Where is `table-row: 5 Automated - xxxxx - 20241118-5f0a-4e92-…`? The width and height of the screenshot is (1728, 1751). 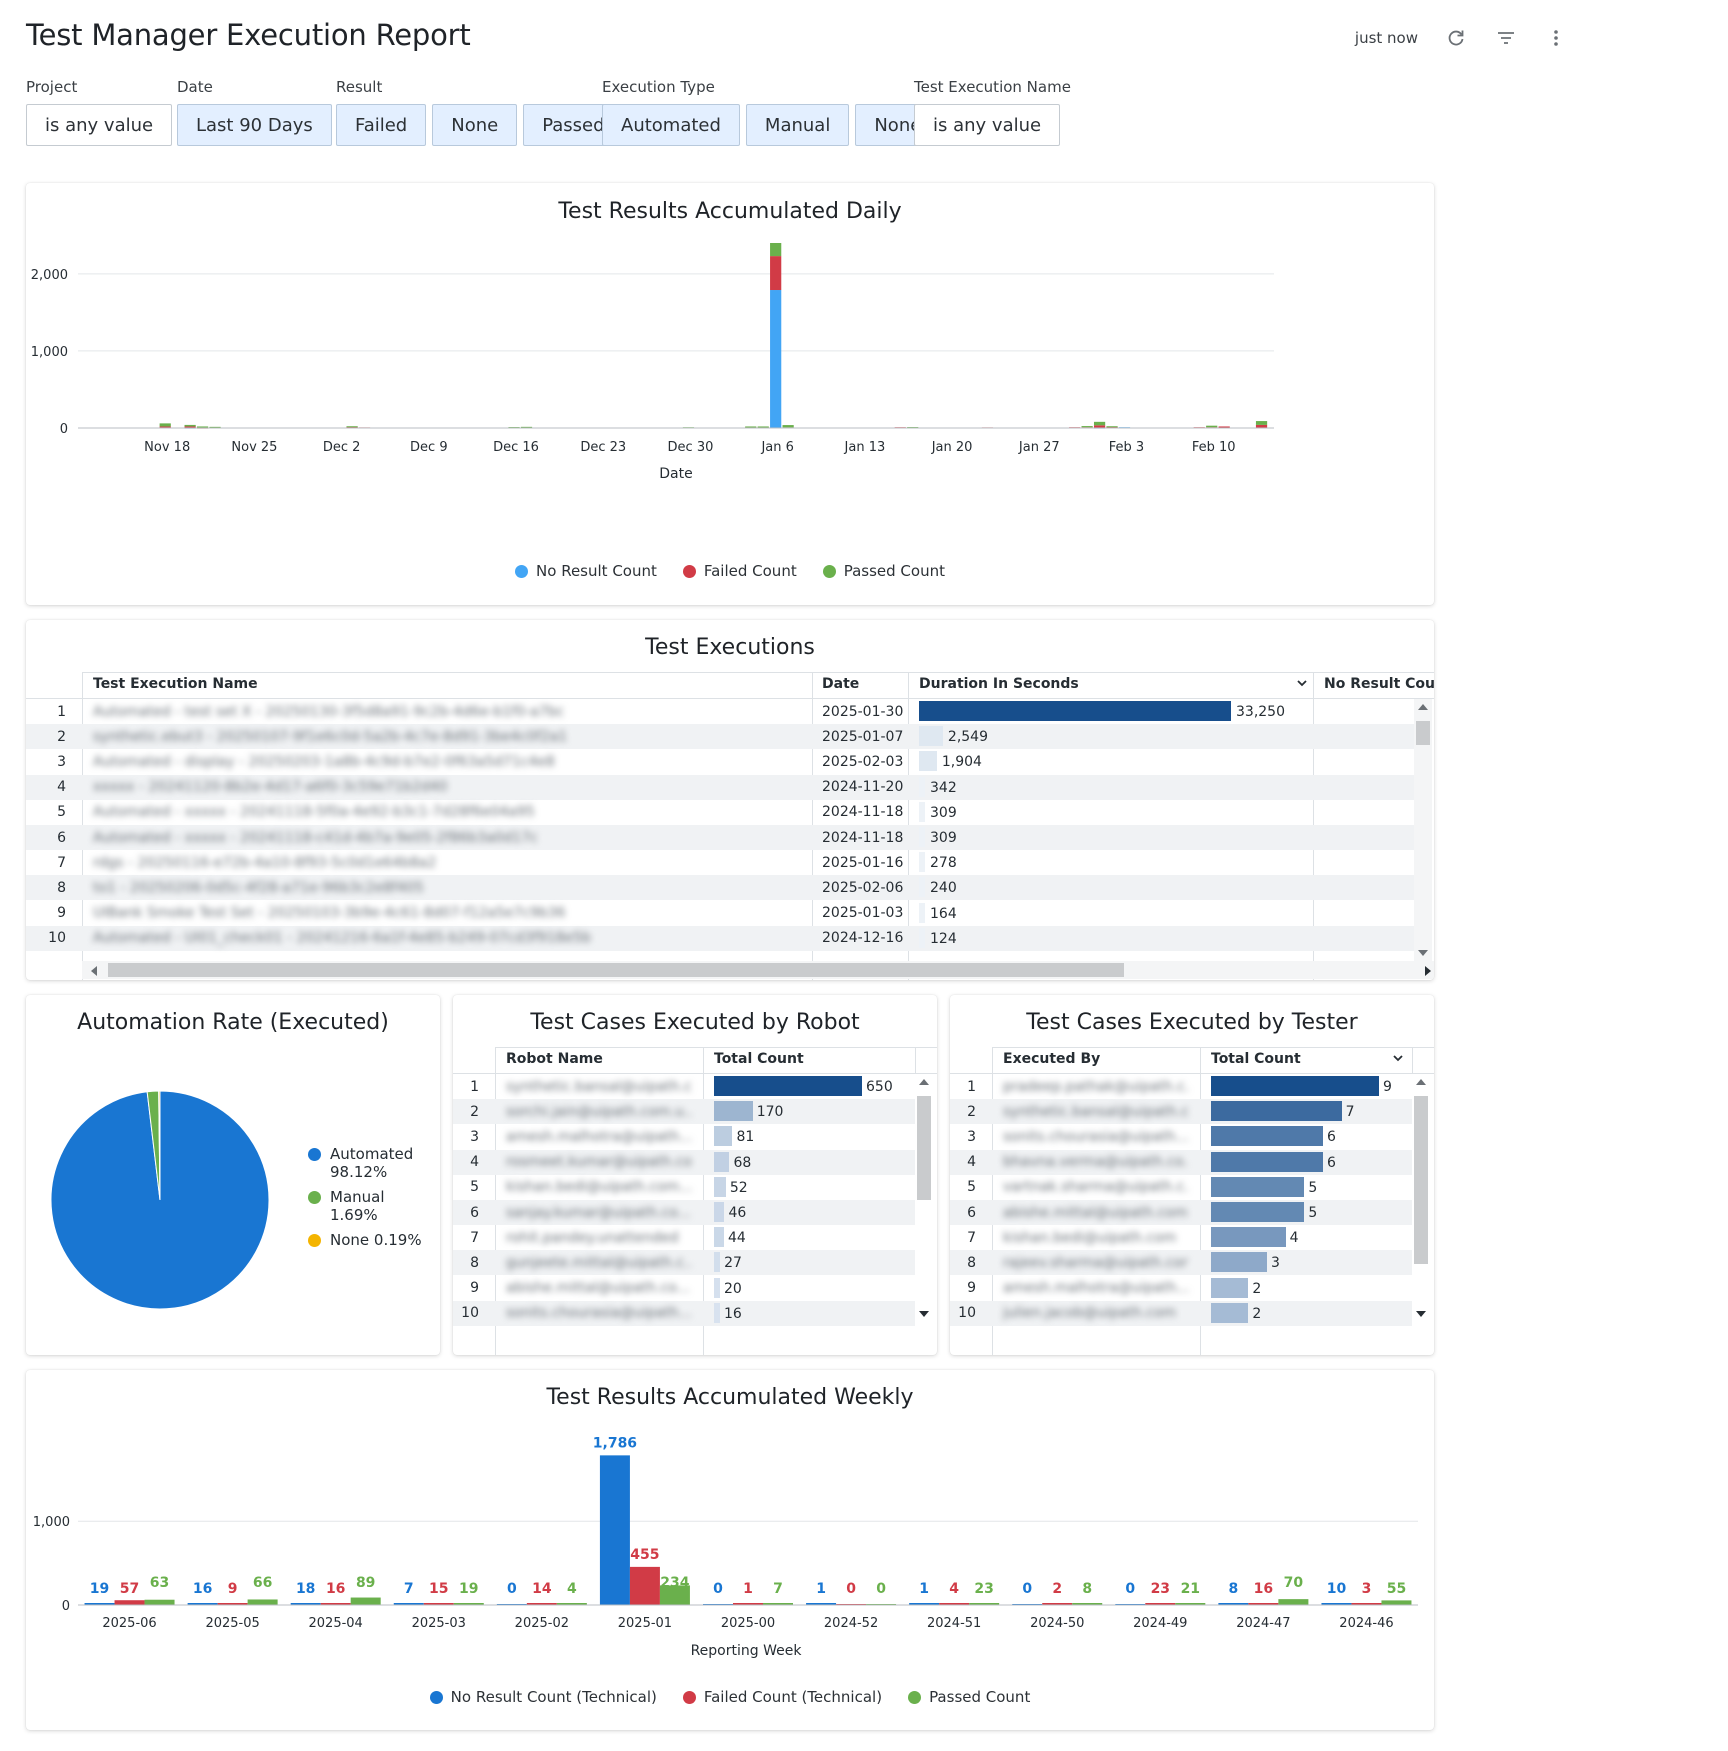
table-row: 5 Automated - xxxxx - 20241118-5f0a-4e92-… is located at coordinates (720, 812).